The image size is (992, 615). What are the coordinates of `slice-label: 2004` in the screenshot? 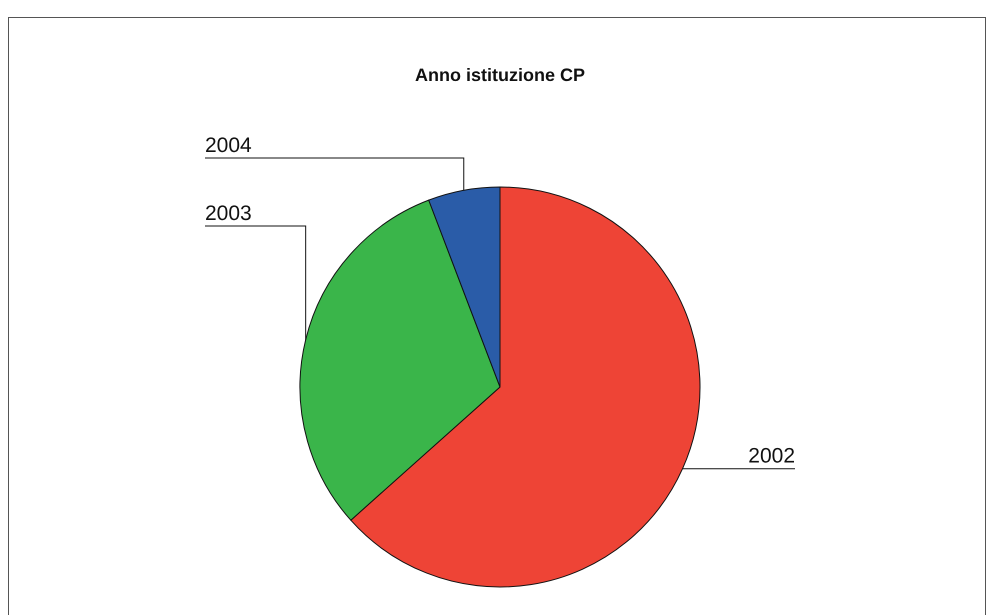 It's located at (228, 145).